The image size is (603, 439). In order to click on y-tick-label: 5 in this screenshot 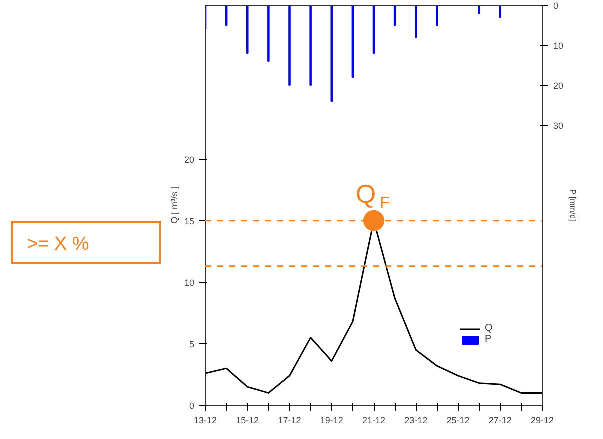, I will do `click(192, 344)`.